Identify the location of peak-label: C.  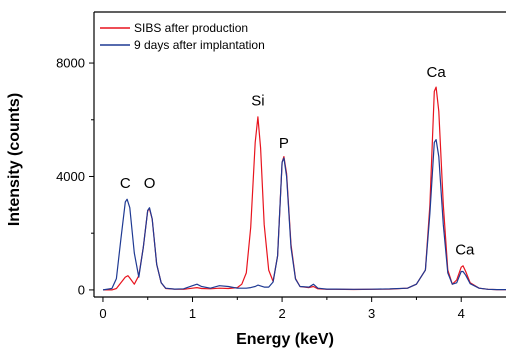
(125, 183).